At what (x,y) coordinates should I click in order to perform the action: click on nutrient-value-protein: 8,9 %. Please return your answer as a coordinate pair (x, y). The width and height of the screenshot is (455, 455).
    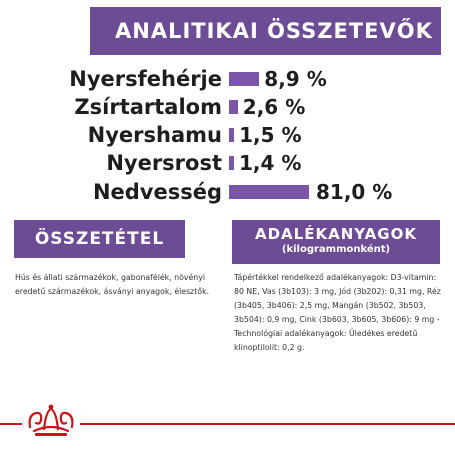
    Looking at the image, I should click on (295, 79).